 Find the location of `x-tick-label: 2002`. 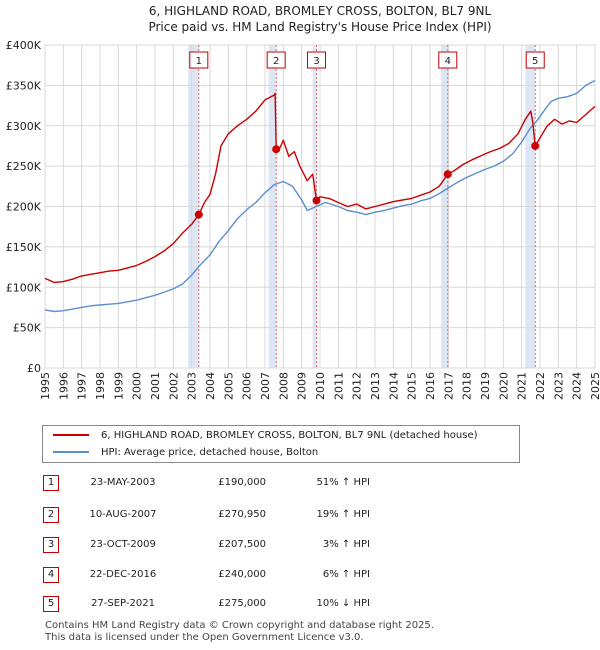

x-tick-label: 2002 is located at coordinates (173, 386).